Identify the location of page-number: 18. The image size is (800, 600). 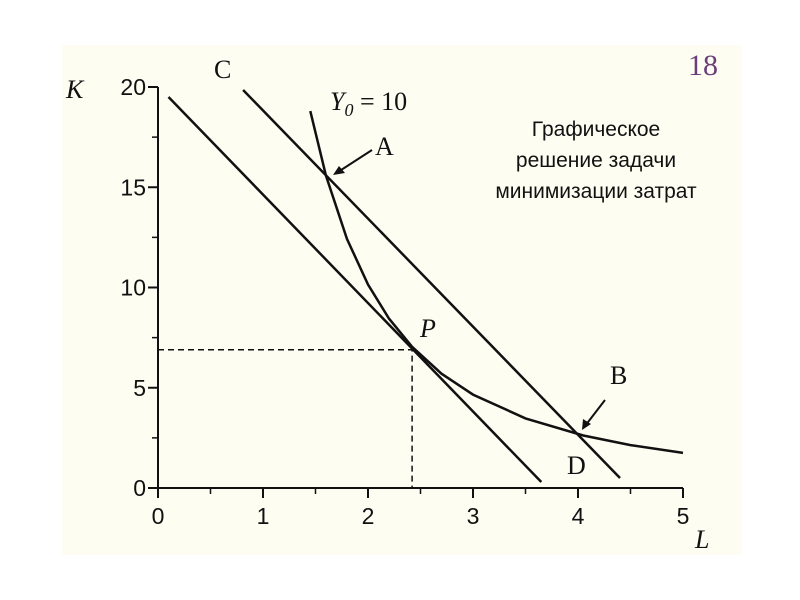
(703, 65).